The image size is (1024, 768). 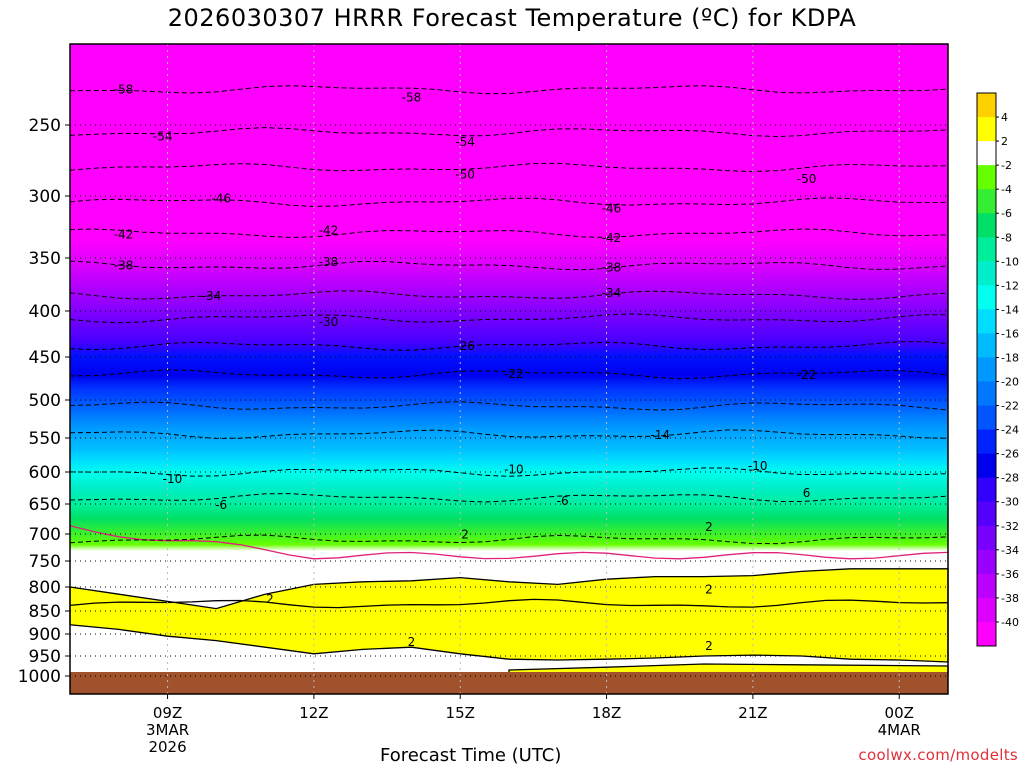 What do you see at coordinates (899, 713) in the screenshot?
I see `x-tick-label: 00Z` at bounding box center [899, 713].